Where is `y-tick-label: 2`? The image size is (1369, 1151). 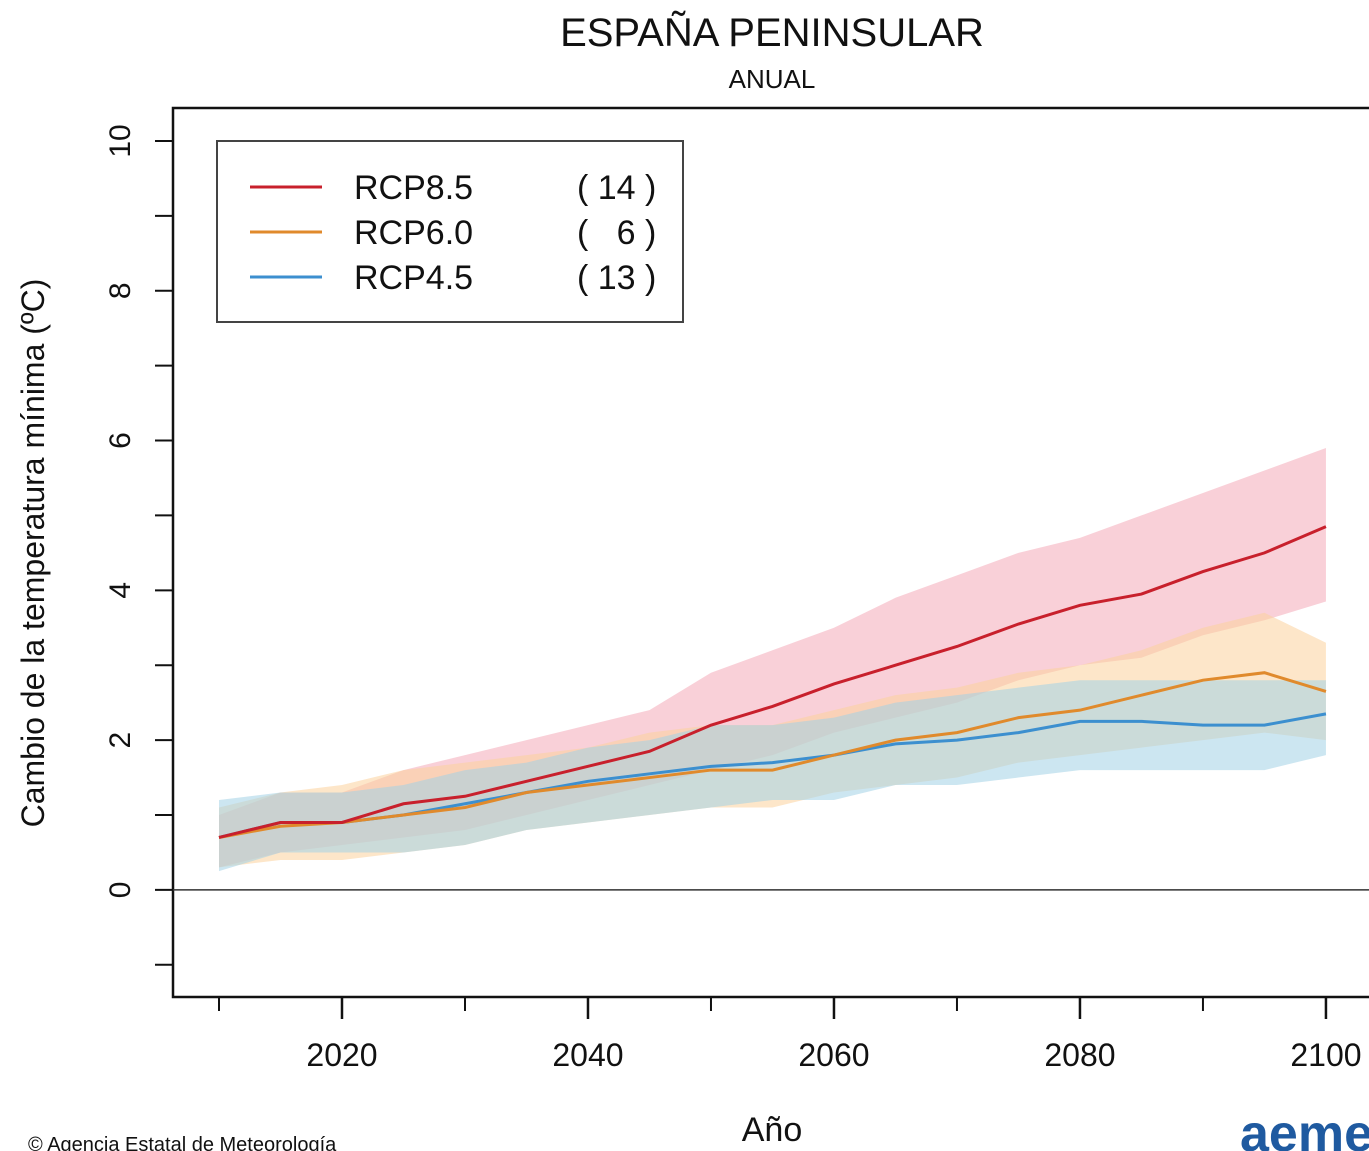
y-tick-label: 2 is located at coordinates (120, 740).